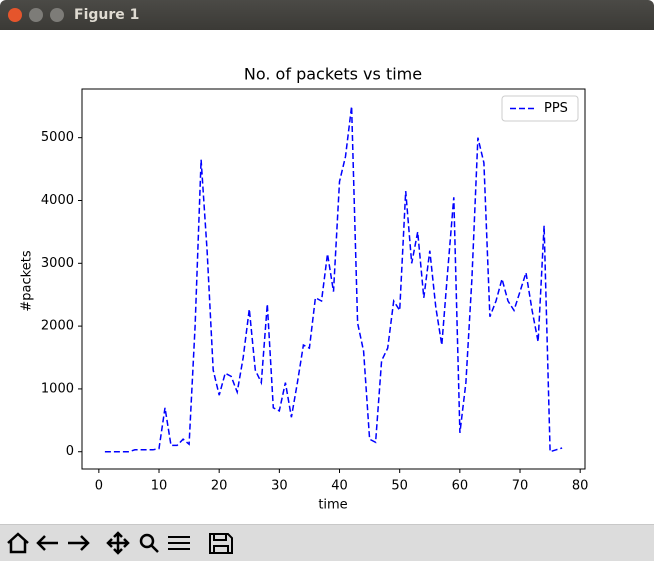  What do you see at coordinates (47, 543) in the screenshot?
I see `back-button` at bounding box center [47, 543].